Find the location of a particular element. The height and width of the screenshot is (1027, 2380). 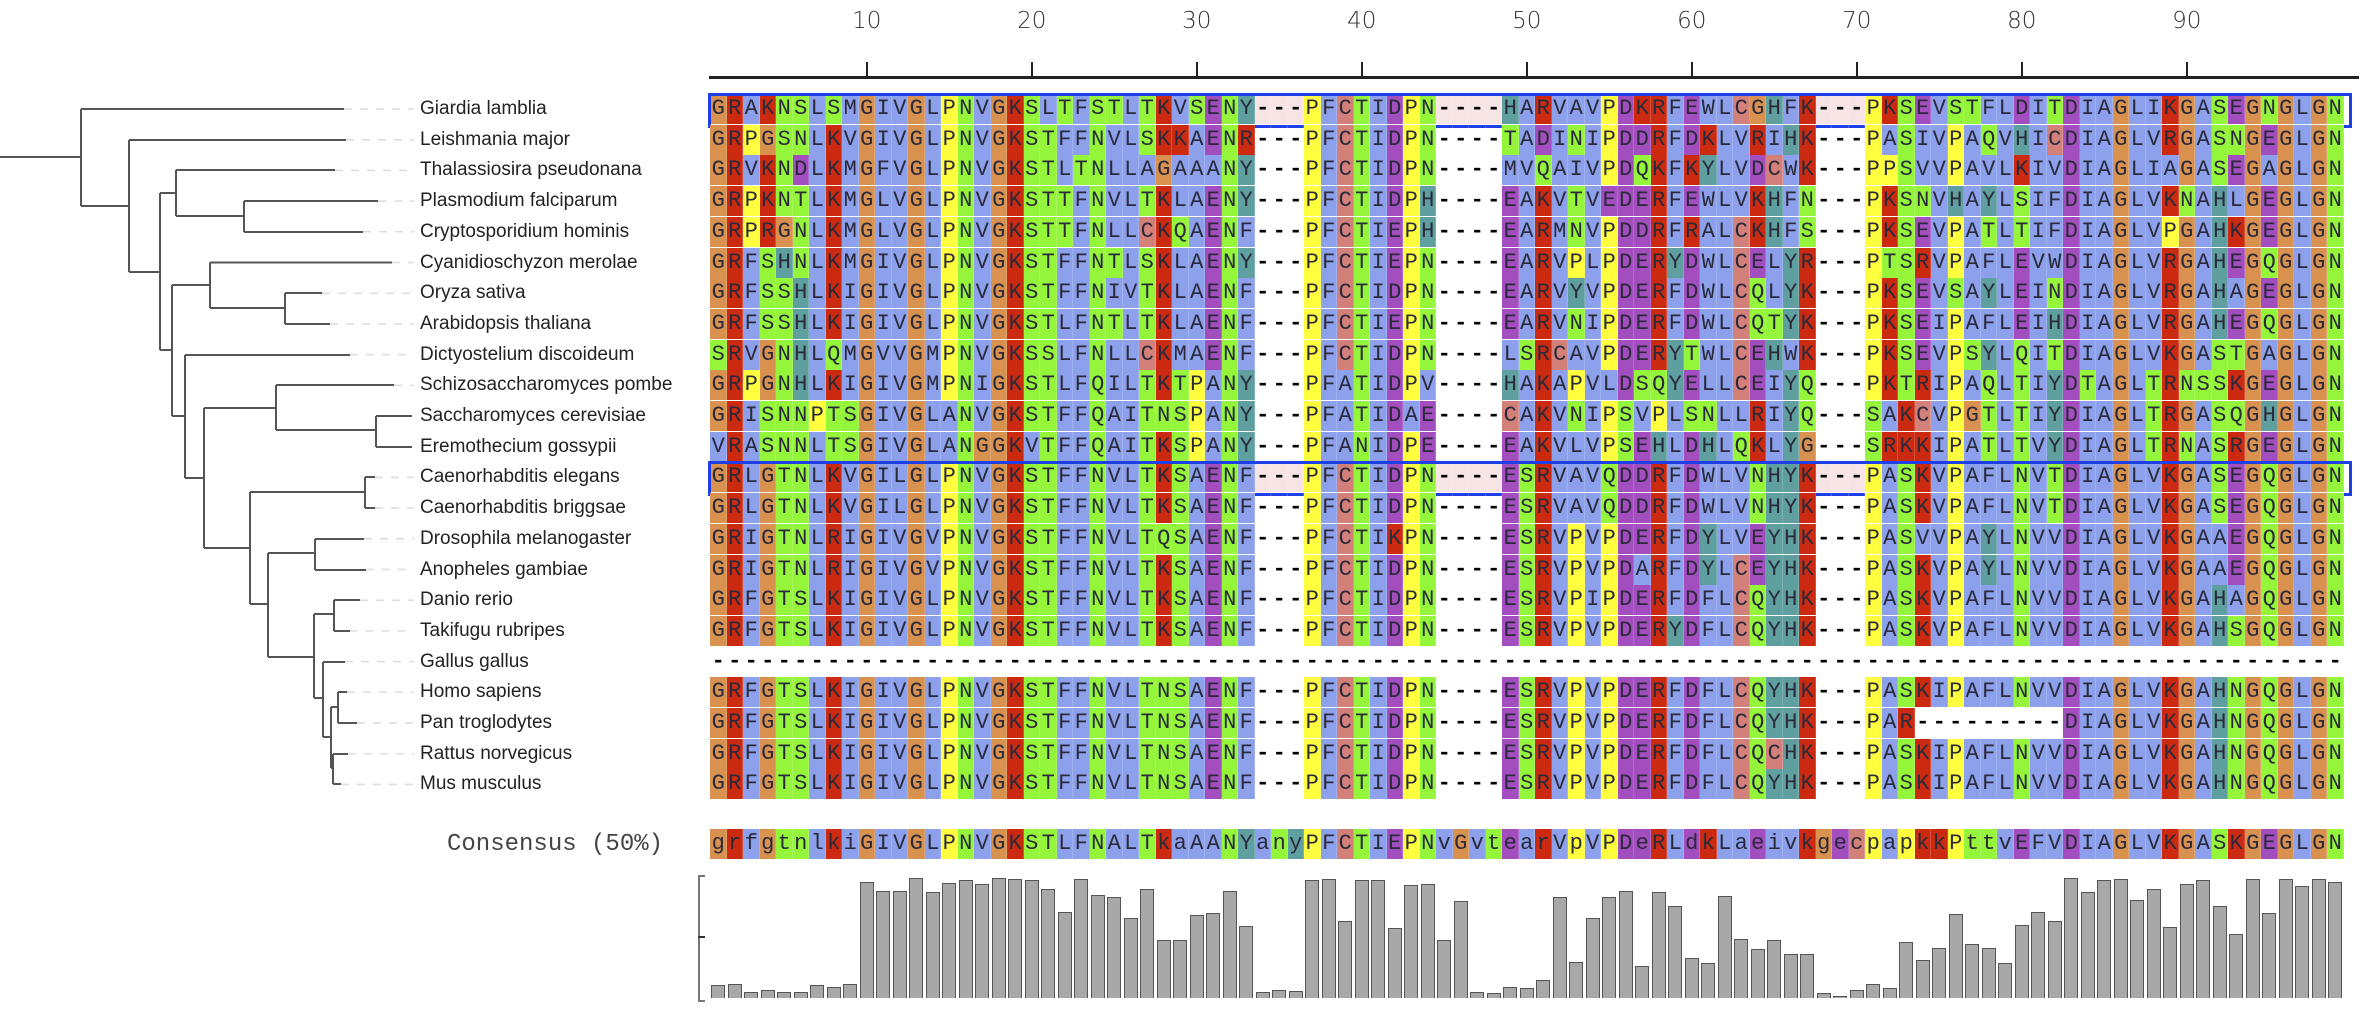

sequence-name: Caenorhabditis briggsae is located at coordinates (523, 508).